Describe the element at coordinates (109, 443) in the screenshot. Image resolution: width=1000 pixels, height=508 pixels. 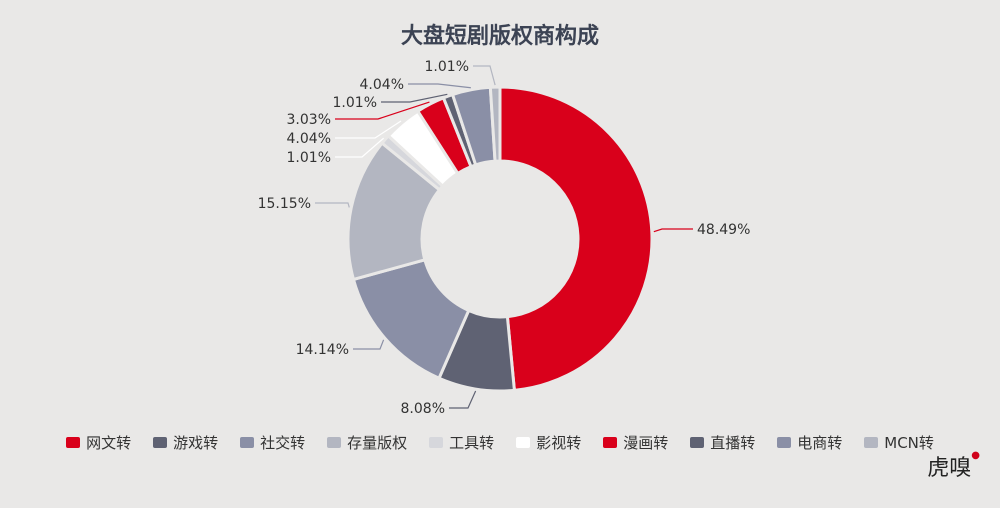
I see `legend-label: 网文转` at that location.